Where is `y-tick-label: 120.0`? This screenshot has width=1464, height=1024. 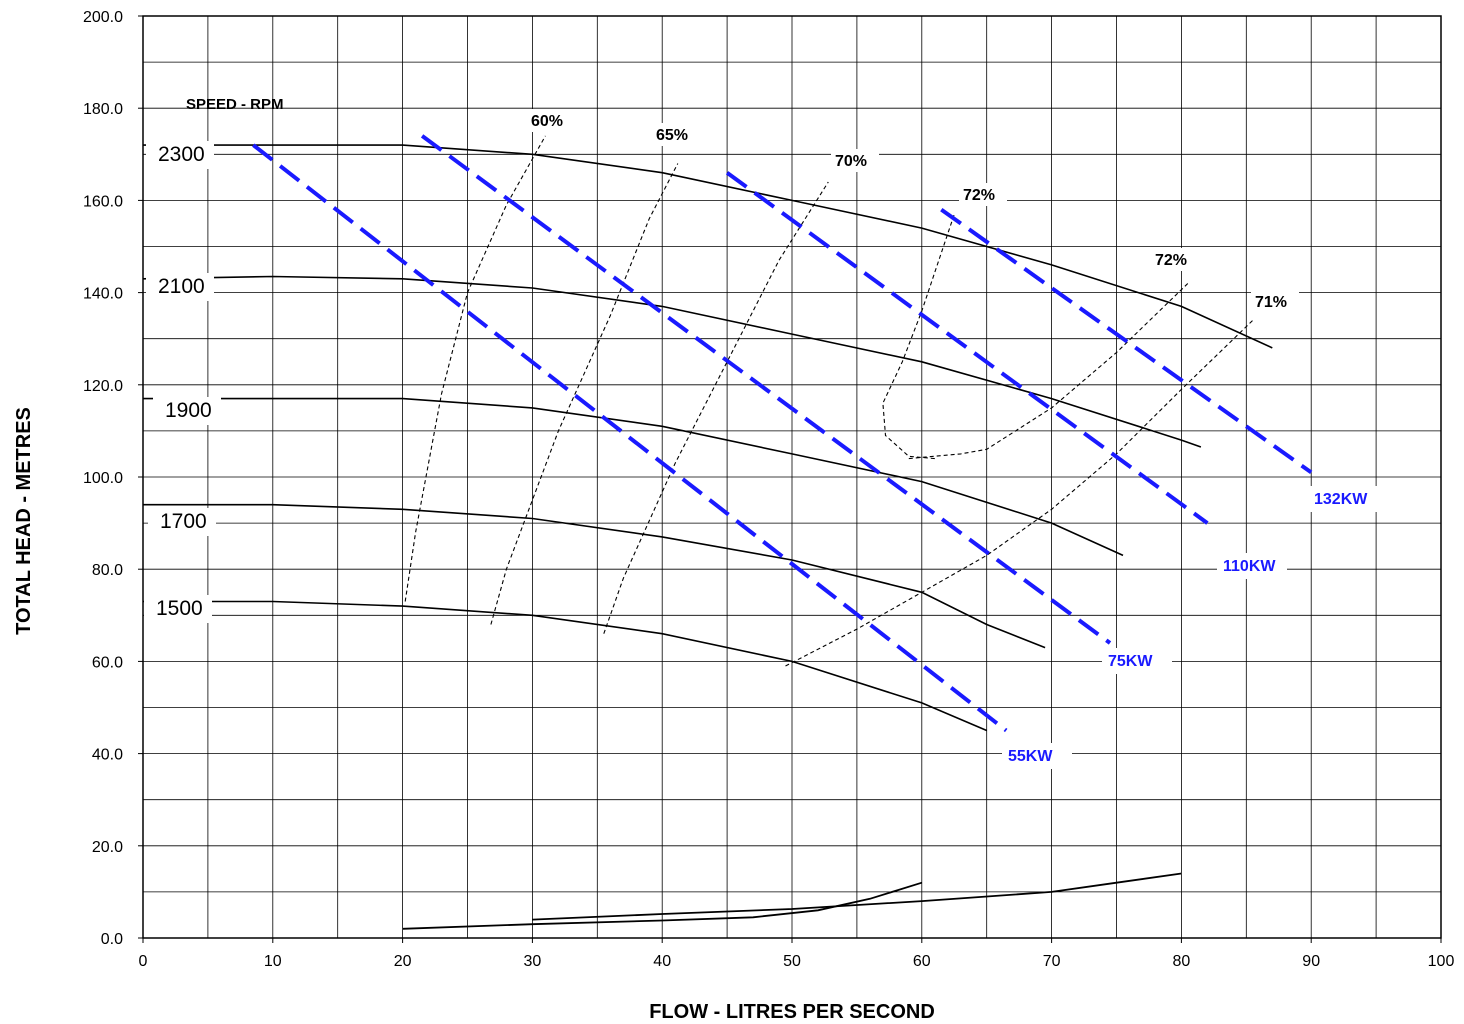
y-tick-label: 120.0 is located at coordinates (103, 386).